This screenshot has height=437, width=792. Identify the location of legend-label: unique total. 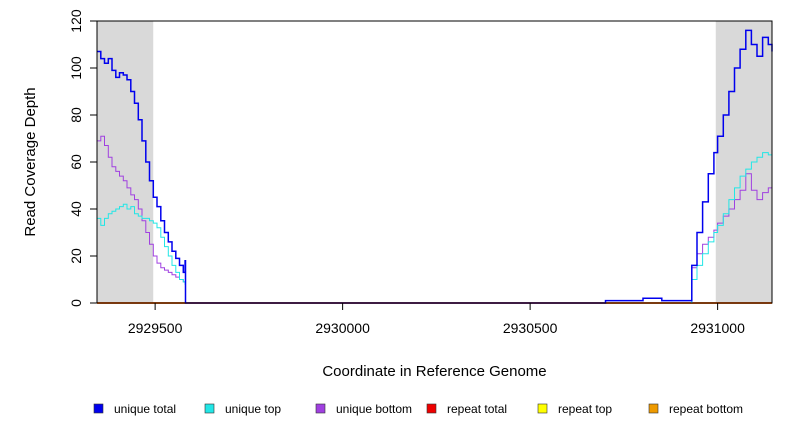
(145, 409).